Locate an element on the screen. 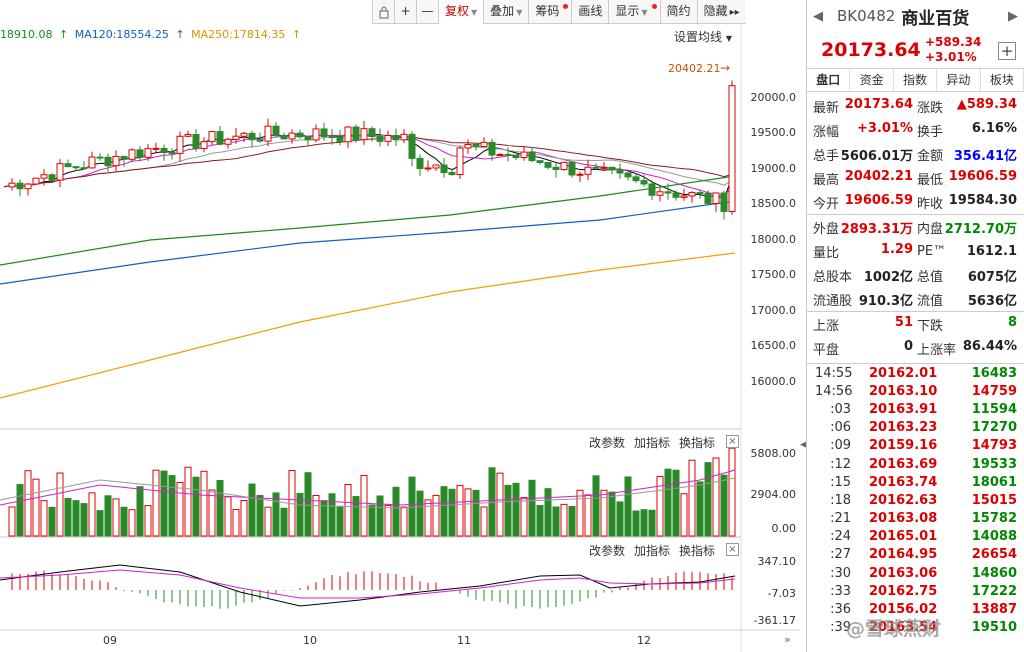  macd-change-params-button: 改参数 is located at coordinates (607, 551).